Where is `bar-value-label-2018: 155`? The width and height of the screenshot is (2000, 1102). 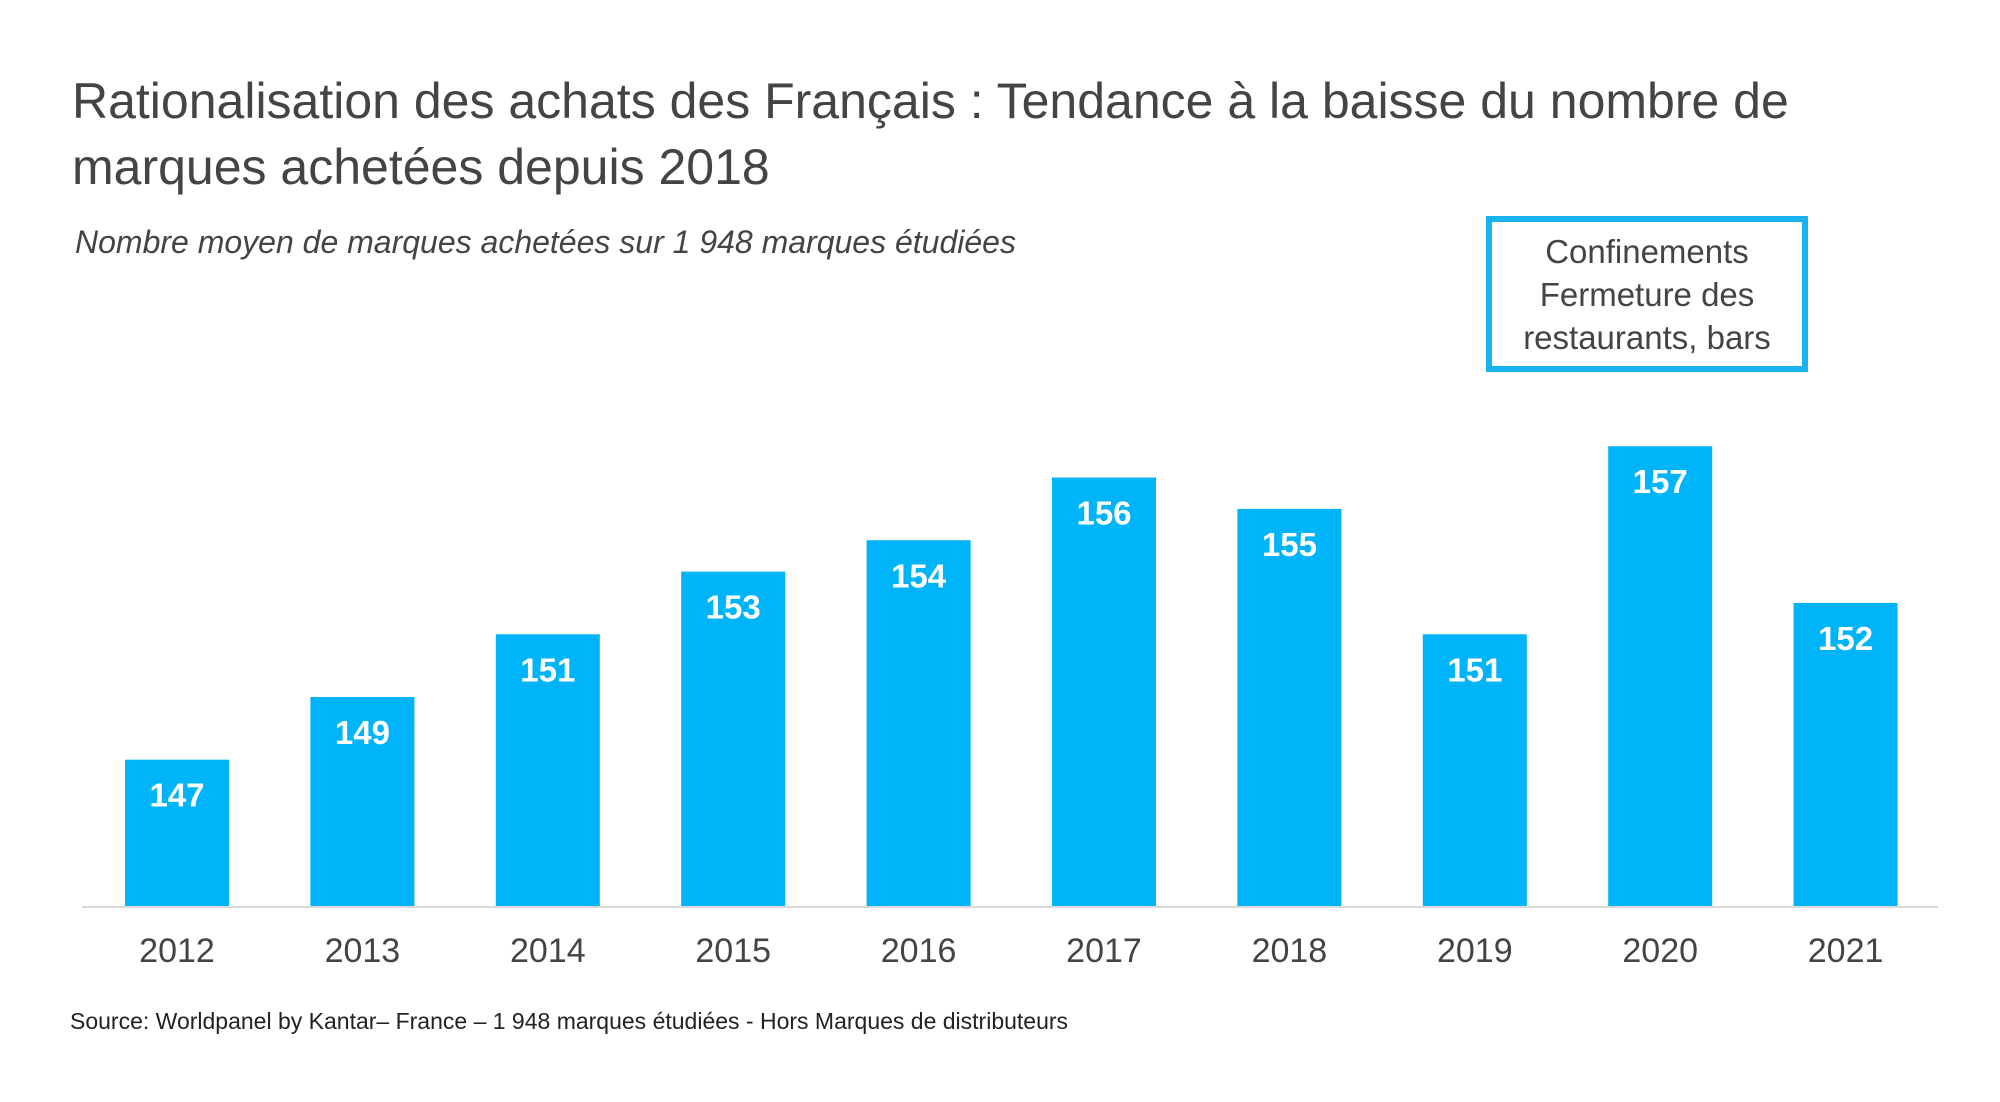 bar-value-label-2018: 155 is located at coordinates (1289, 544).